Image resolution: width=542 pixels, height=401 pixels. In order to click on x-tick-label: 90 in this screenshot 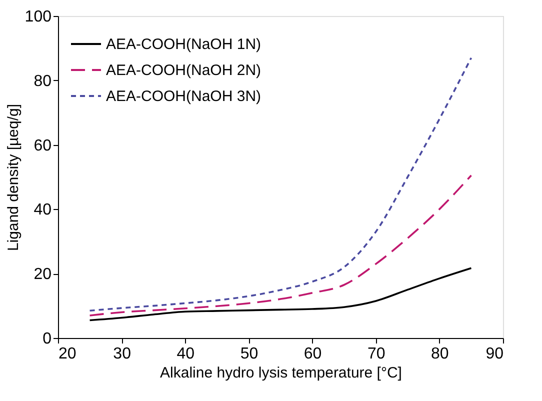, I will do `click(495, 354)`.